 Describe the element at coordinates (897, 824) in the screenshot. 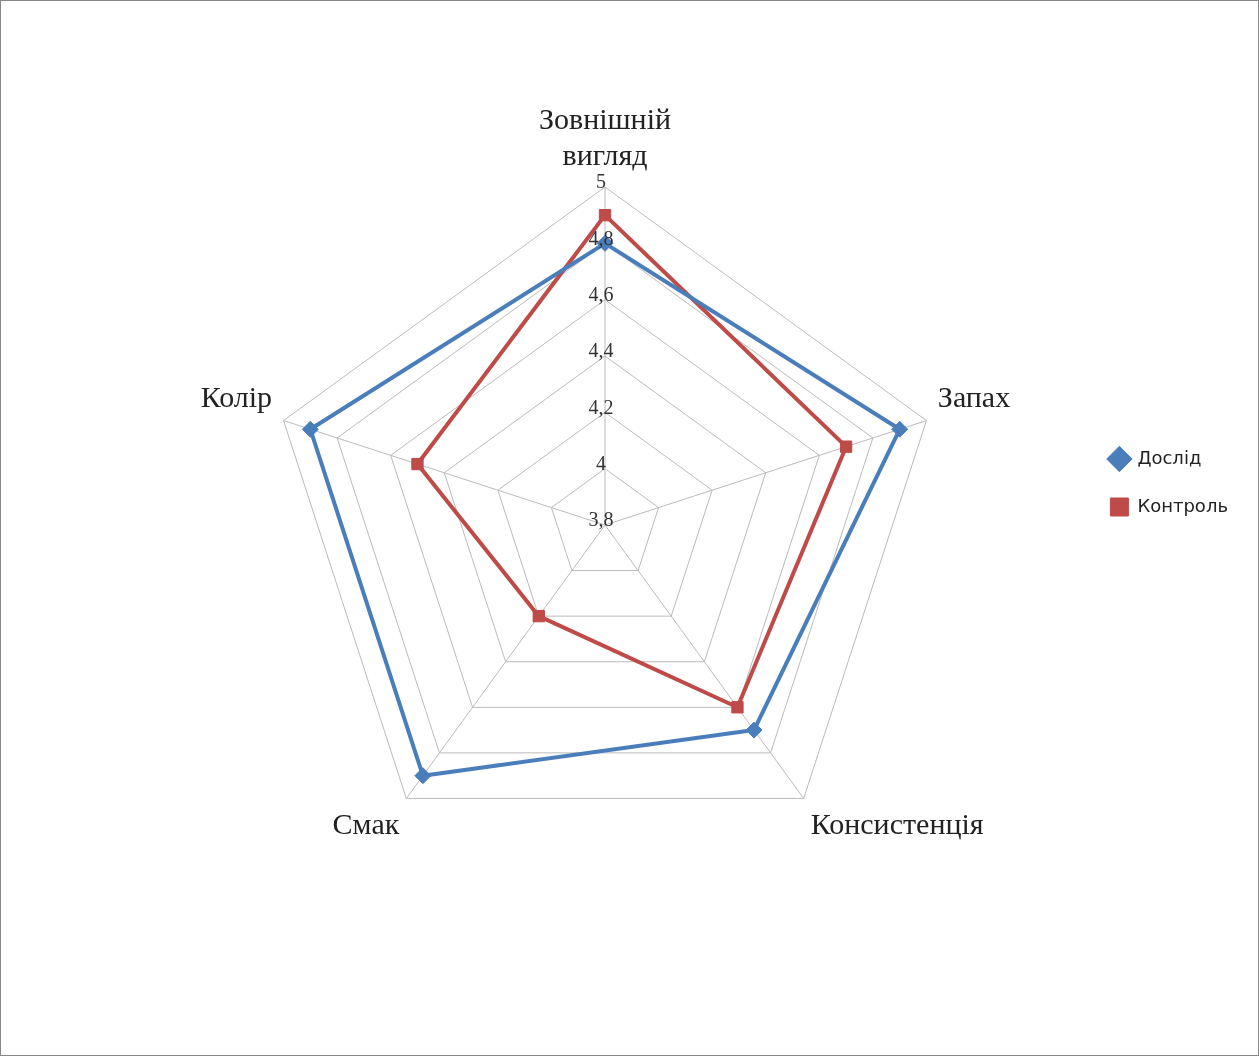

I see `spoke-label: Консистенція` at that location.